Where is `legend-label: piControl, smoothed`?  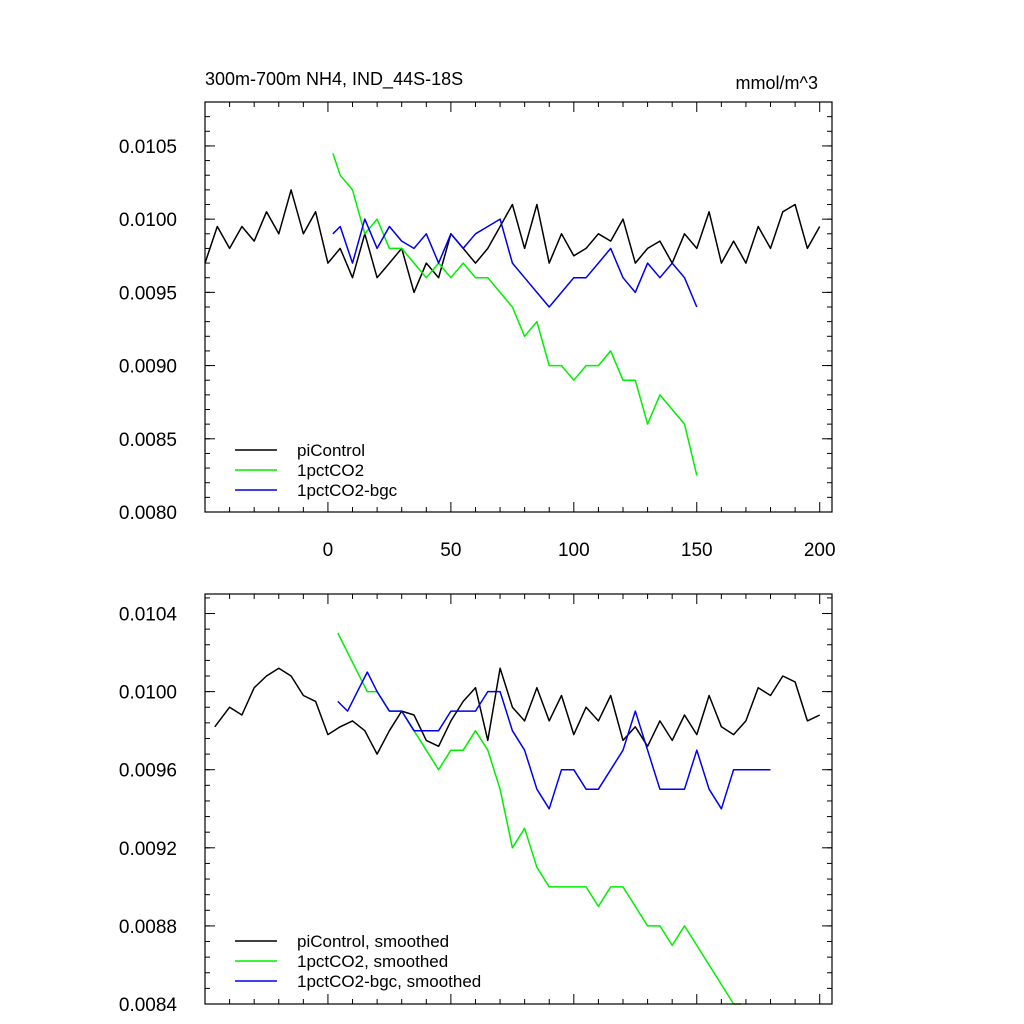 legend-label: piControl, smoothed is located at coordinates (373, 941).